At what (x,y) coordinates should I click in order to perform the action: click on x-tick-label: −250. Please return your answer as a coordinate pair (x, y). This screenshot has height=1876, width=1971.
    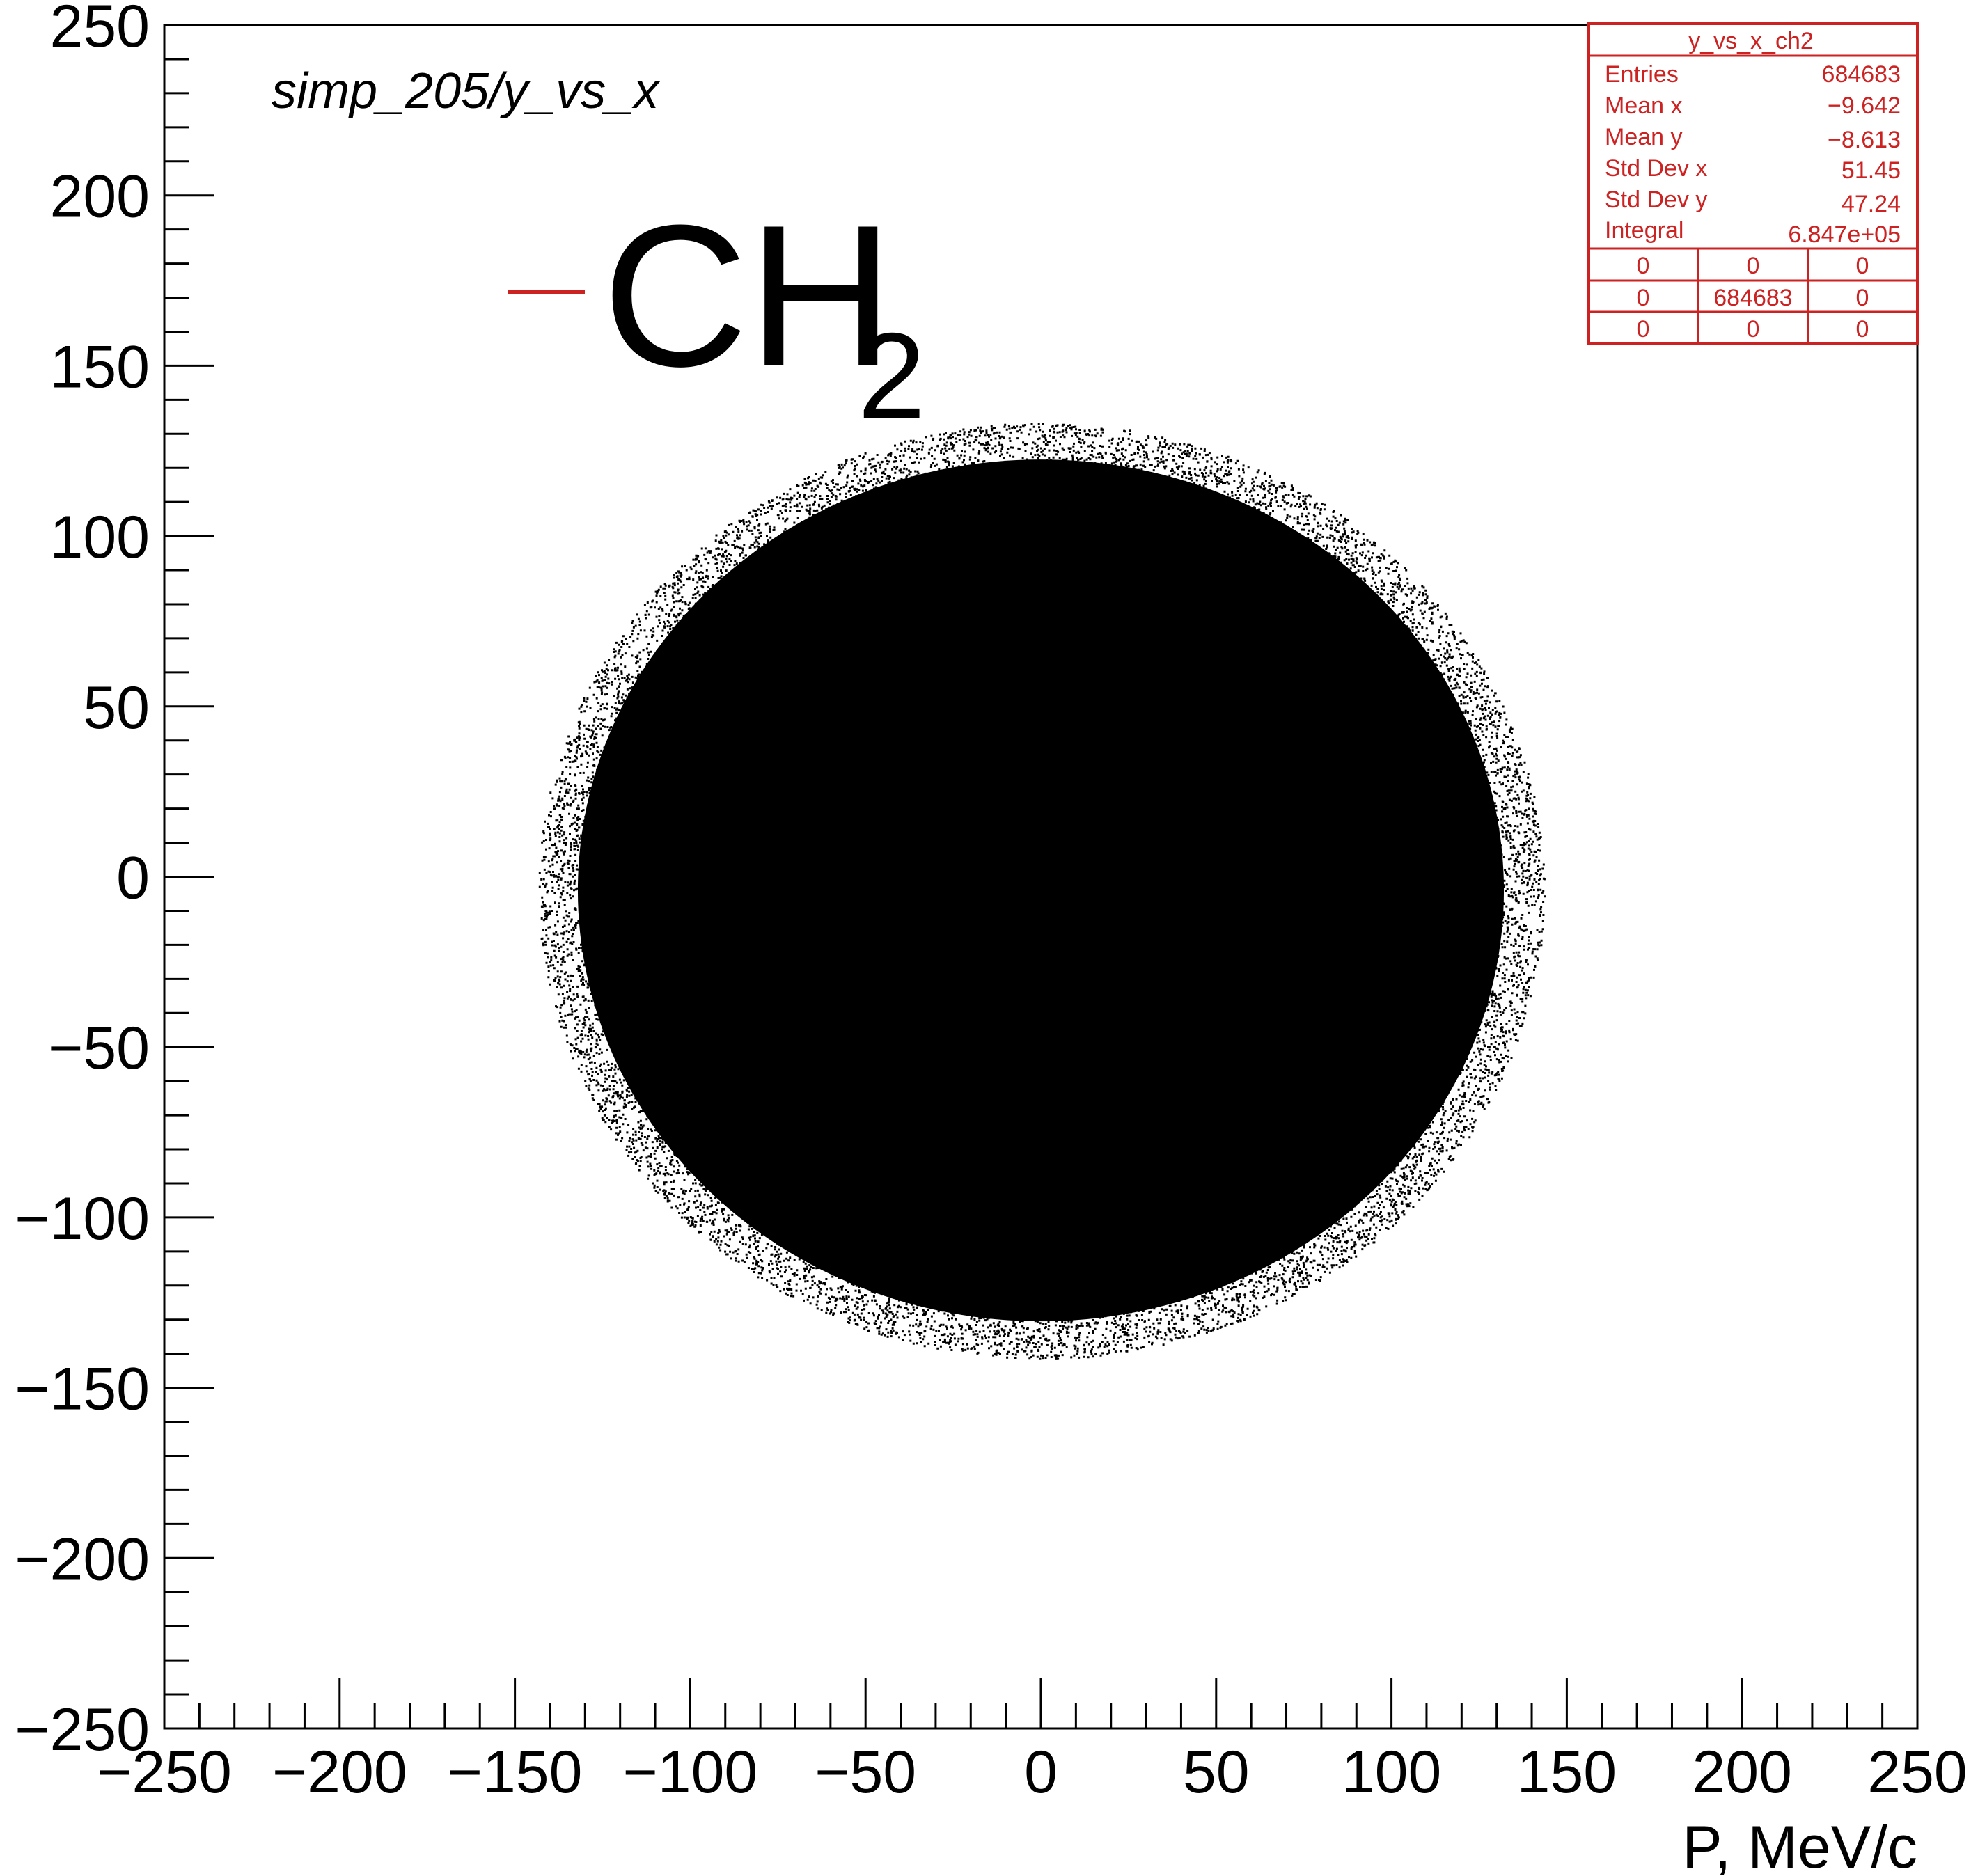
    Looking at the image, I should click on (164, 1772).